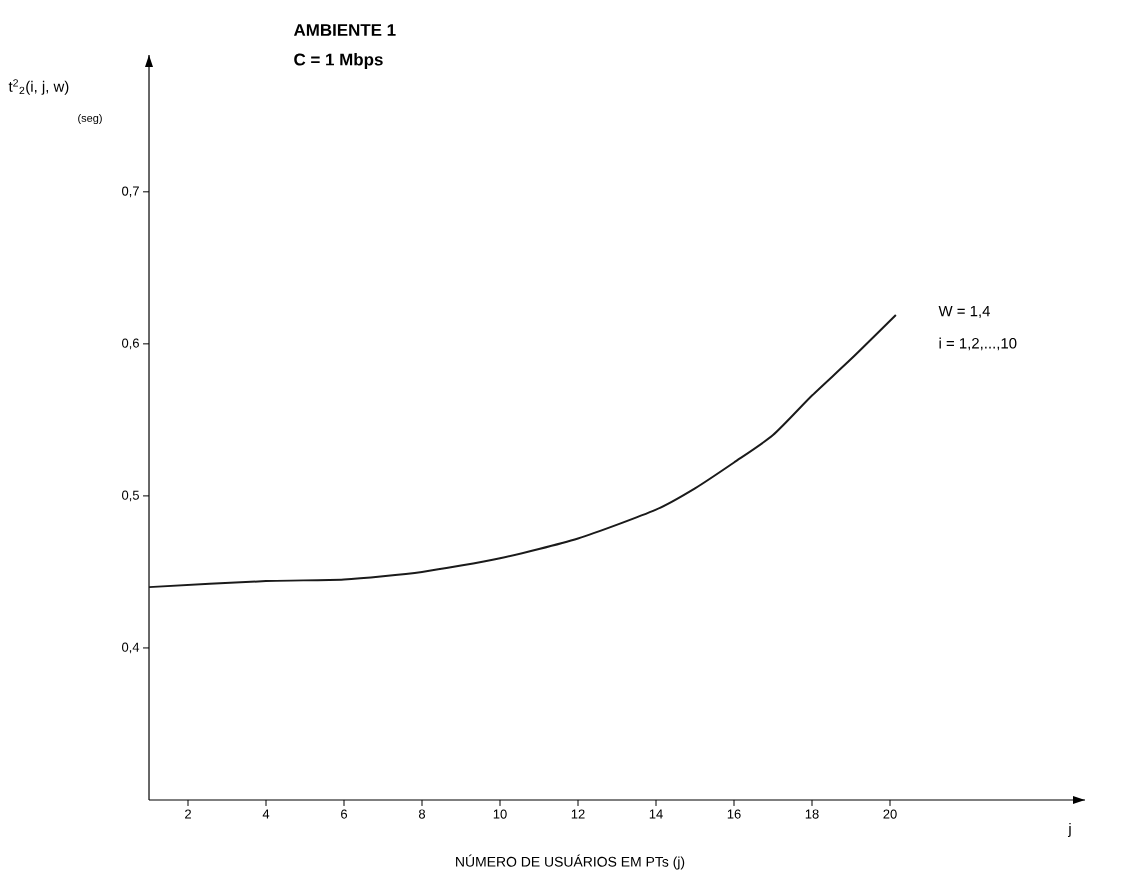  Describe the element at coordinates (734, 814) in the screenshot. I see `x-tick-label: 16` at that location.